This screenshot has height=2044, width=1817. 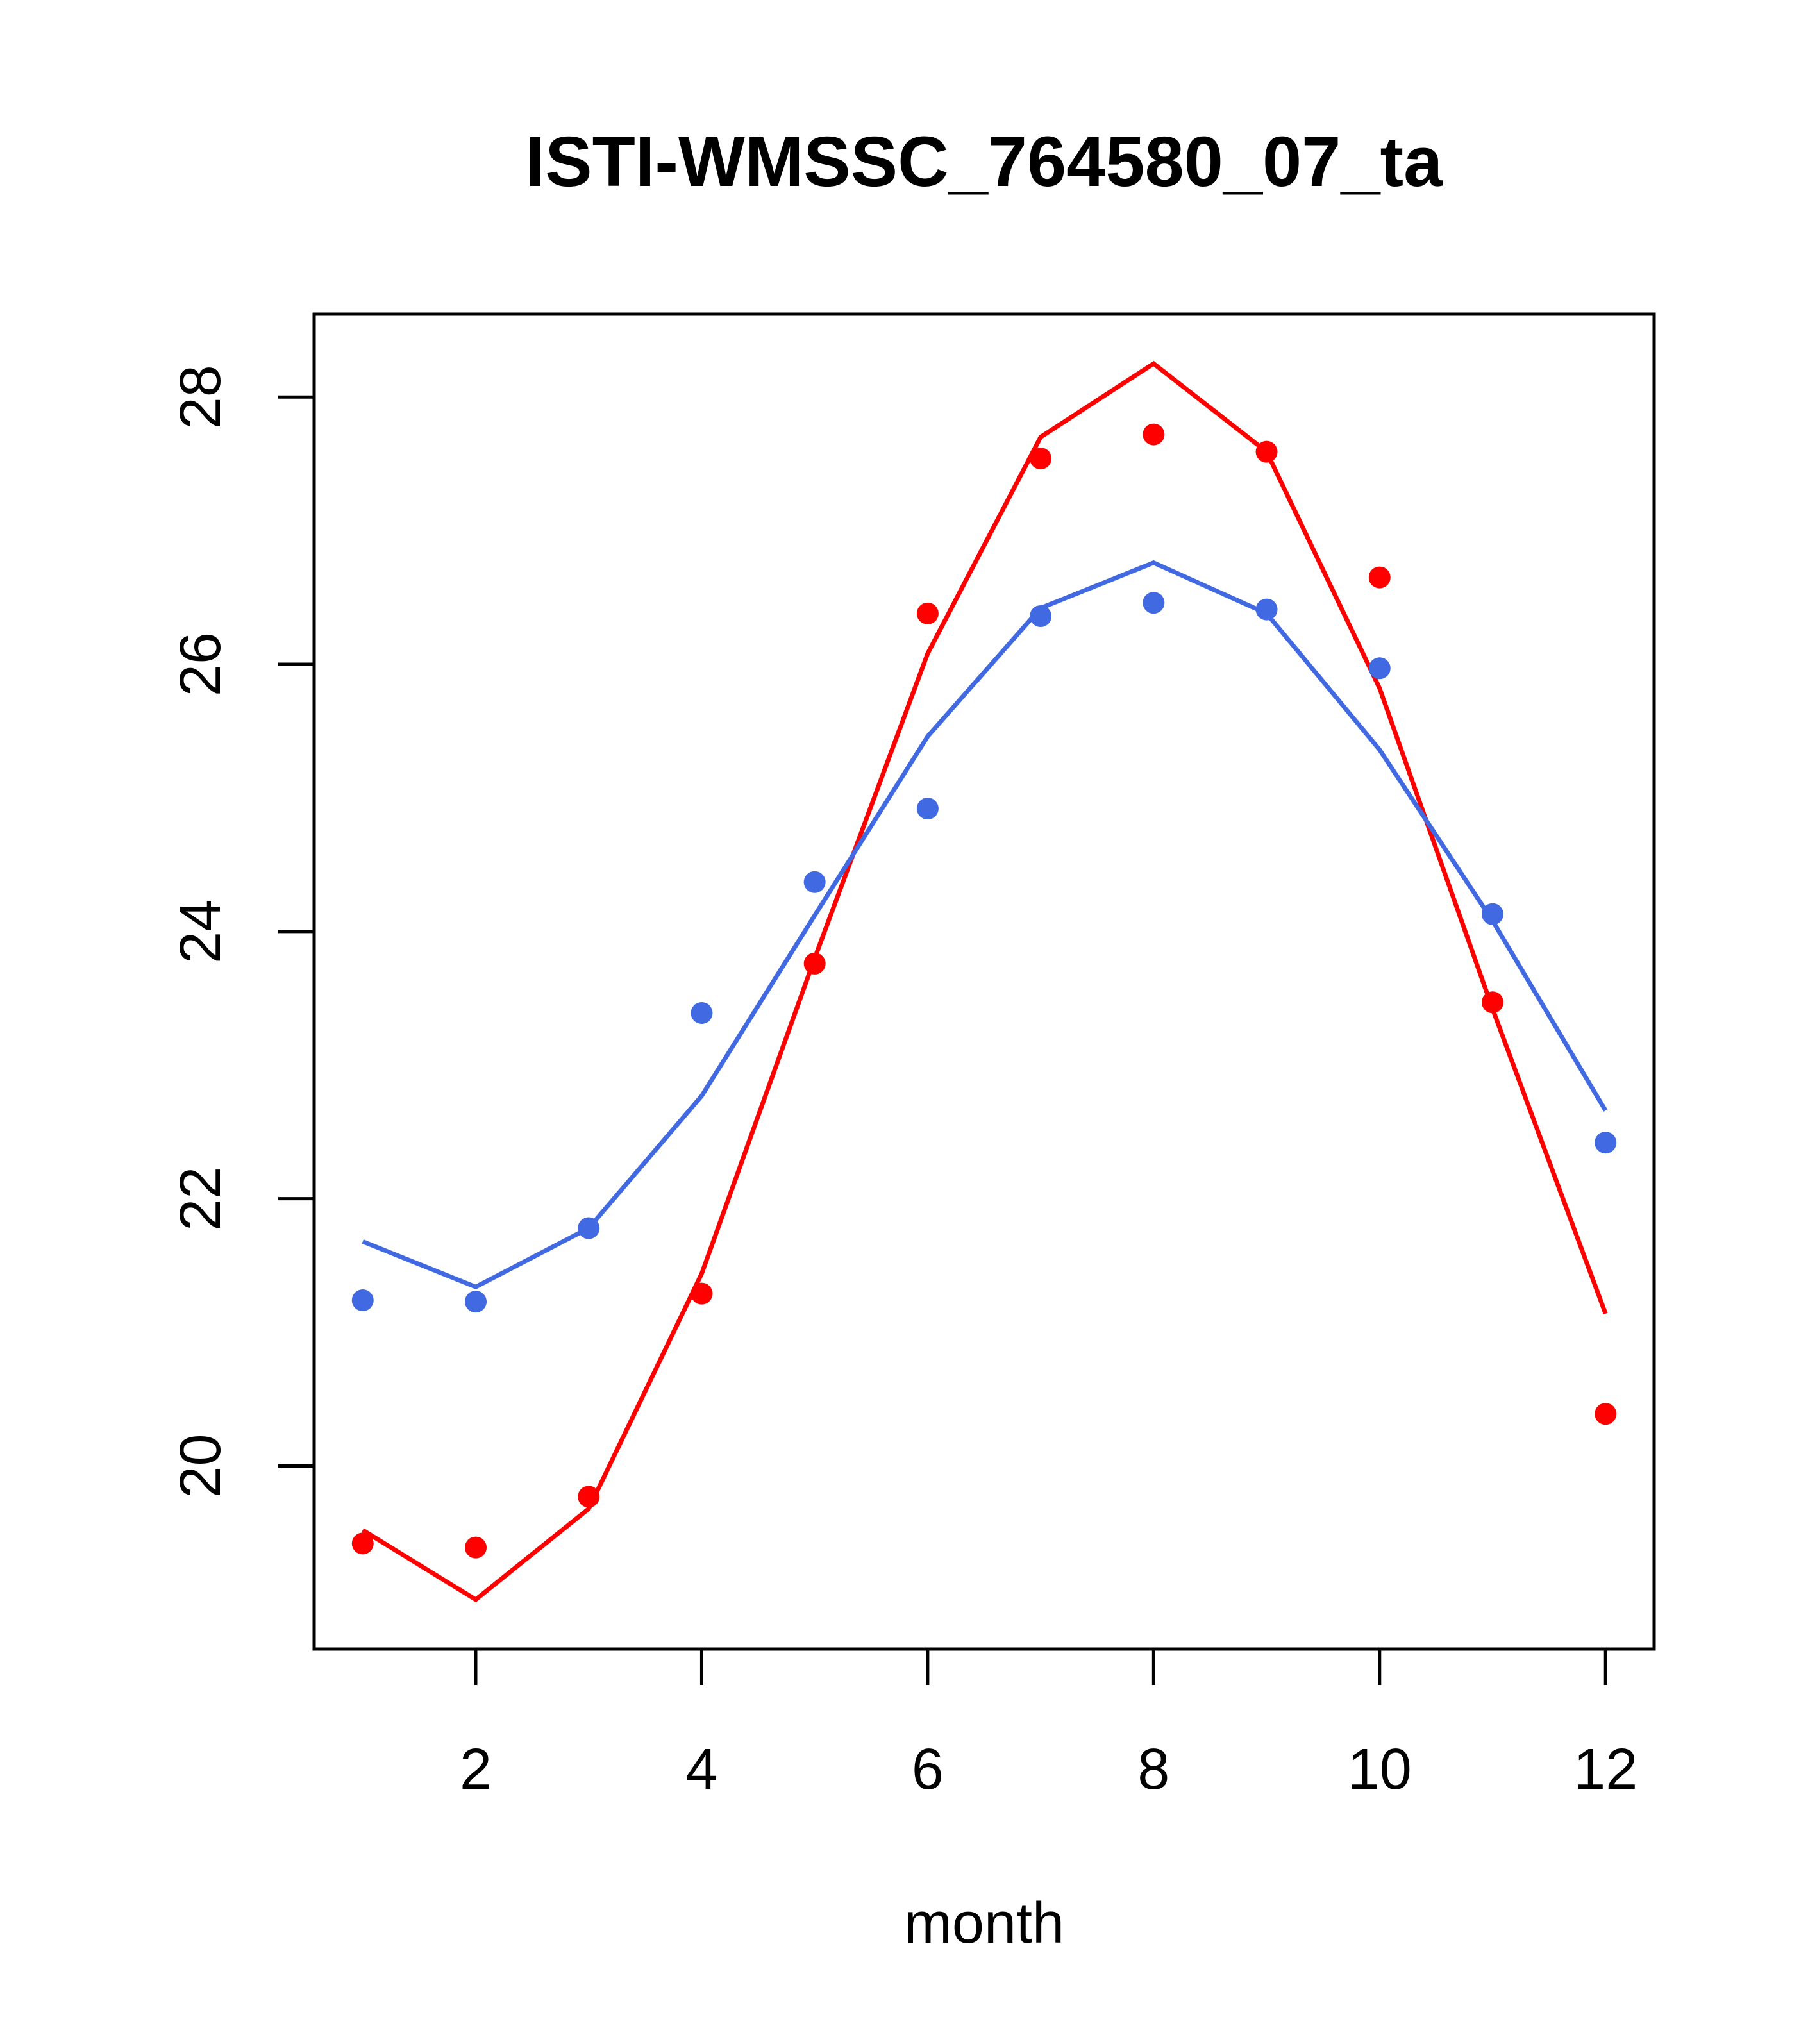 I want to click on y-tick-label: 22, so click(x=201, y=1199).